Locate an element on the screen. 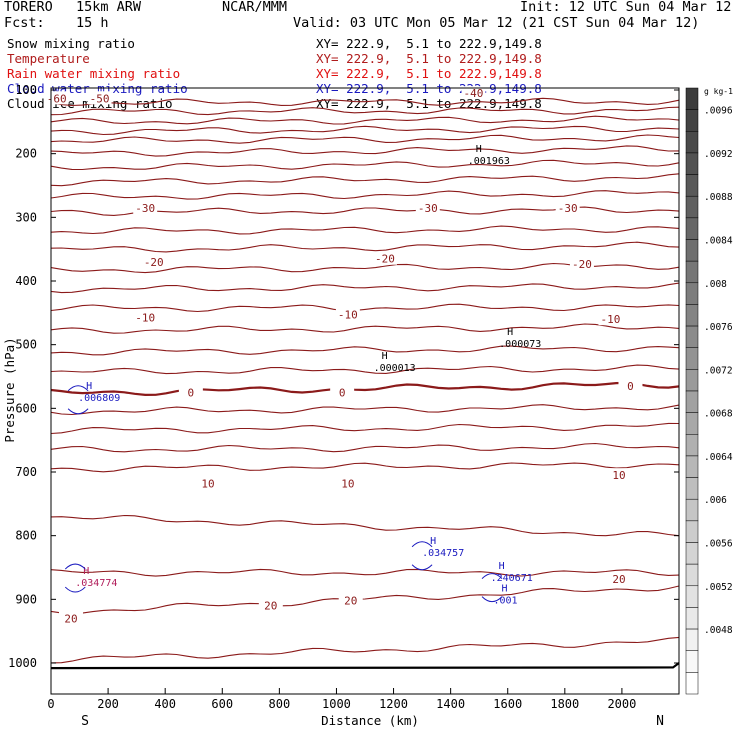 The width and height of the screenshot is (740, 740). x-tick-label: 400 is located at coordinates (165, 704).